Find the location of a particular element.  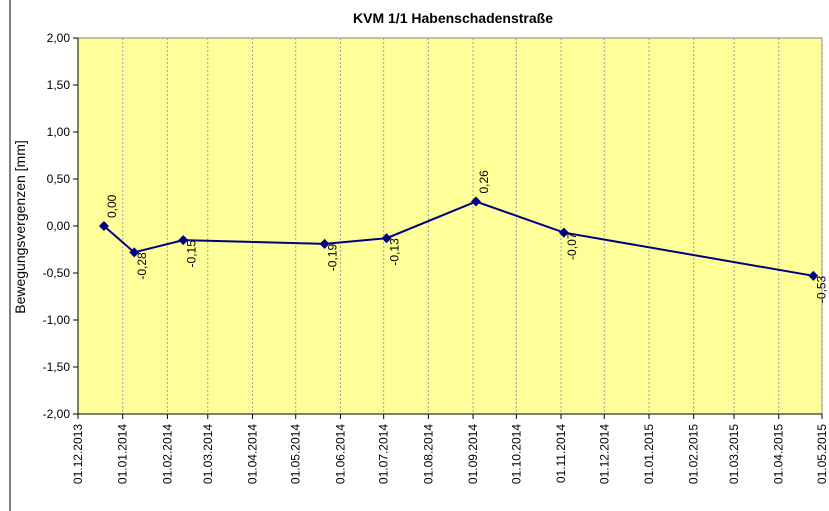

y-tick-label: 0,00 is located at coordinates (59, 226).